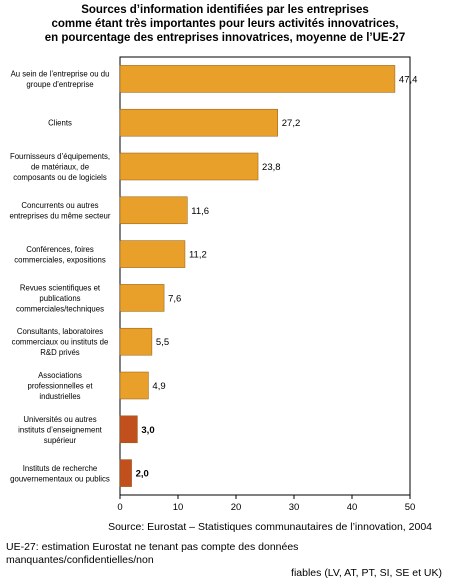  Describe the element at coordinates (59, 419) in the screenshot. I see `category-label-9-line-1: Universités ou autres` at that location.